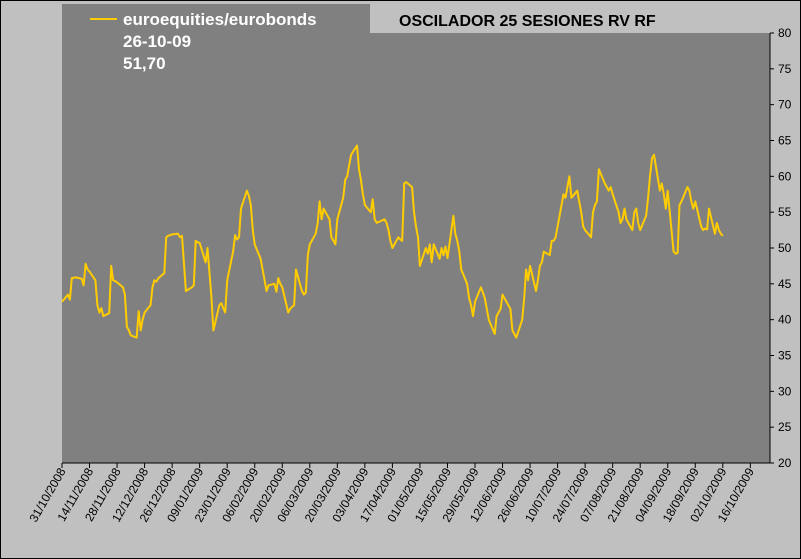 The width and height of the screenshot is (801, 559). Describe the element at coordinates (785, 176) in the screenshot. I see `y-tick-label: 60` at that location.